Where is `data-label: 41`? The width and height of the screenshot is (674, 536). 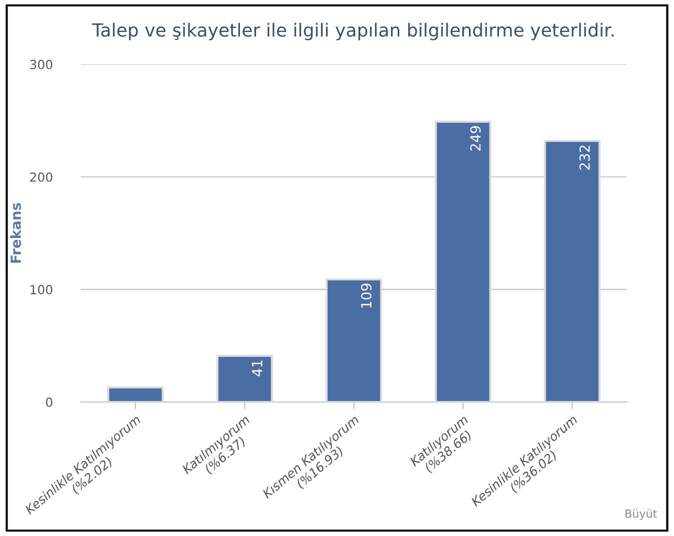
data-label: 41 is located at coordinates (257, 368).